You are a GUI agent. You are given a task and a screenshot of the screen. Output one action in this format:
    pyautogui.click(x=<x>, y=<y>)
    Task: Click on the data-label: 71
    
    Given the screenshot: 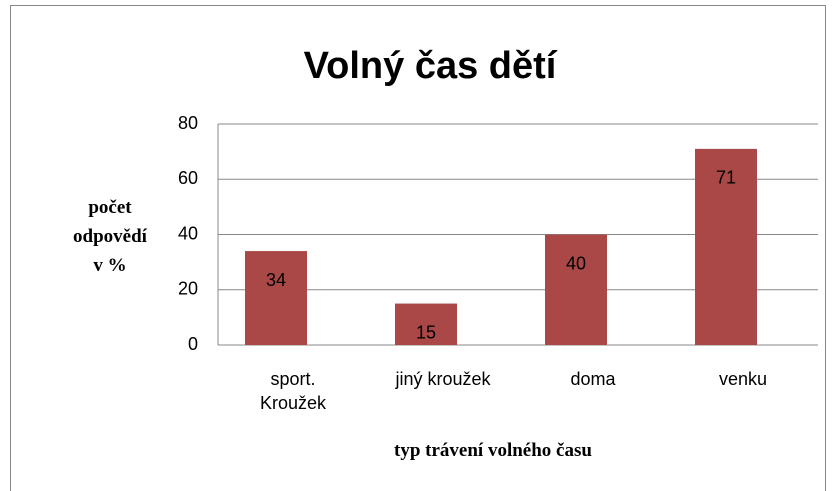 What is the action you would take?
    pyautogui.click(x=726, y=178)
    